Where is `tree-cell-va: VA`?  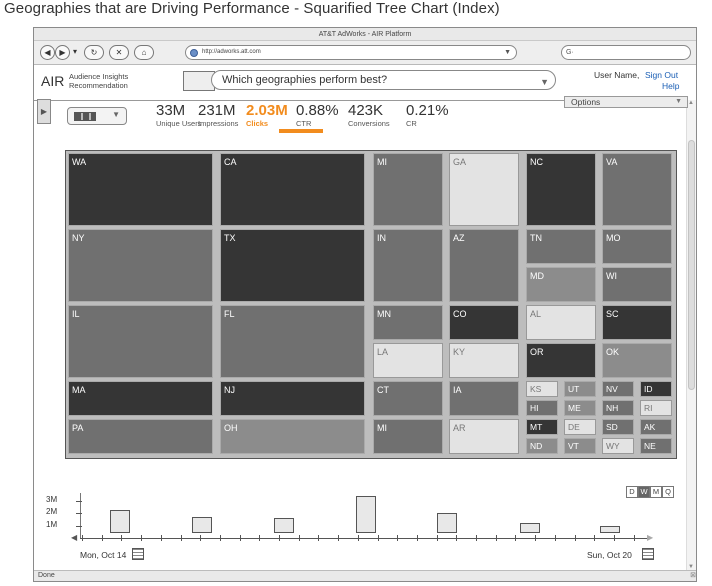 tree-cell-va: VA is located at coordinates (637, 189).